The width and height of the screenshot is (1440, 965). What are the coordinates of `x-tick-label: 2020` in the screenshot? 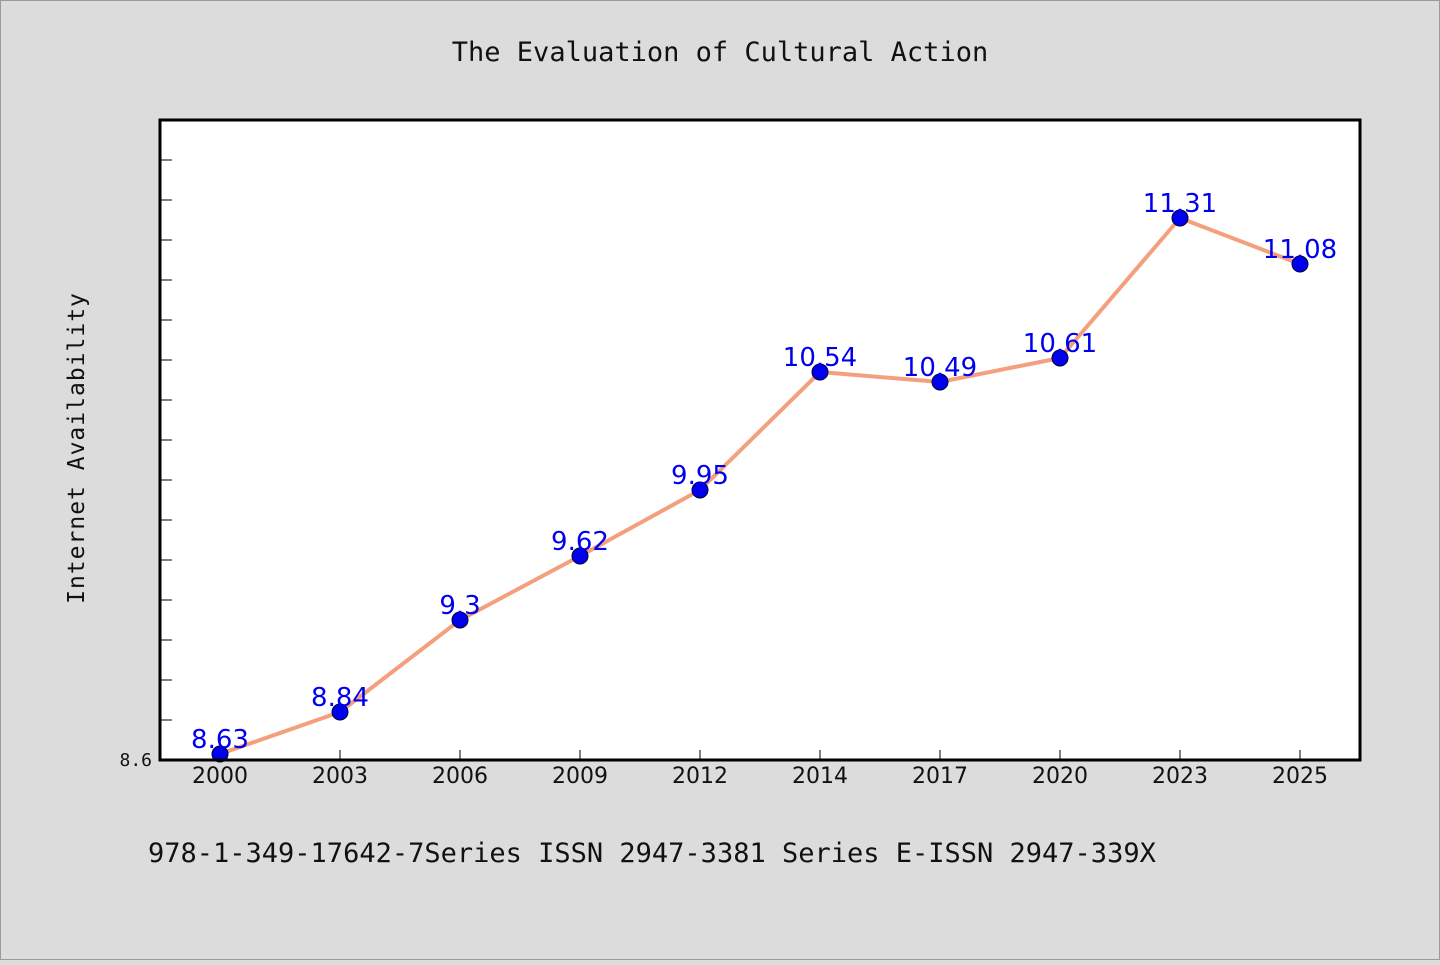 It's located at (1060, 776).